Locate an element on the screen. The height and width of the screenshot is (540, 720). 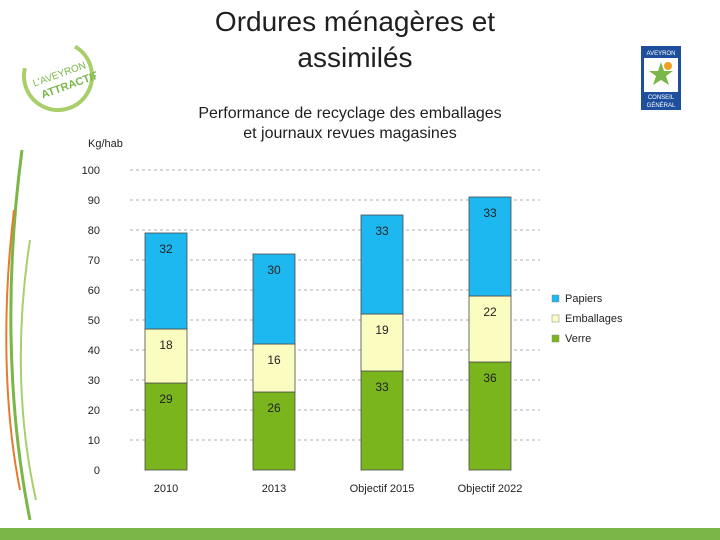
chart-title-line2: et journaux revues magasines is located at coordinates (350, 133).